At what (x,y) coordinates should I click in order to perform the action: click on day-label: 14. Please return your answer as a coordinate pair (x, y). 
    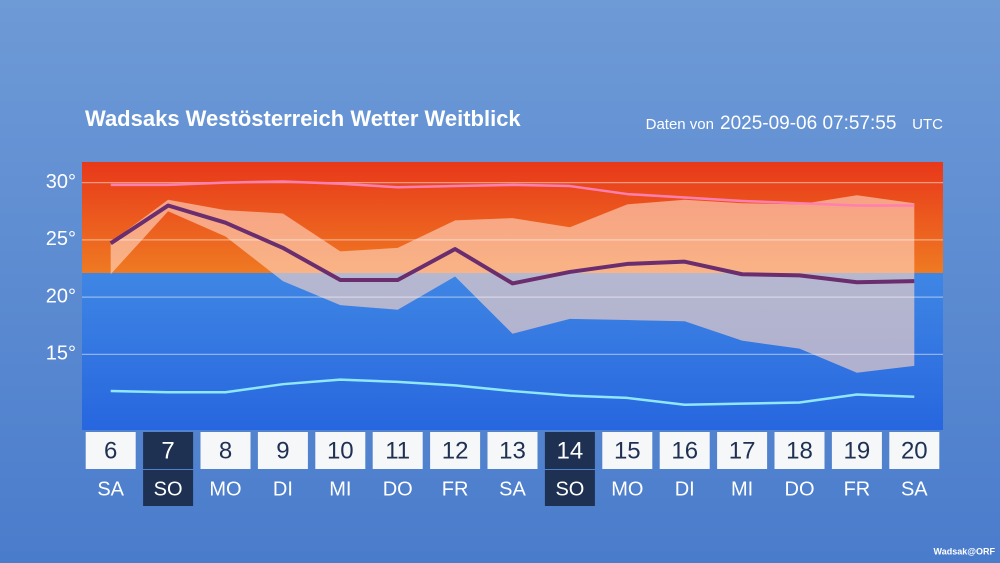
    Looking at the image, I should click on (570, 450).